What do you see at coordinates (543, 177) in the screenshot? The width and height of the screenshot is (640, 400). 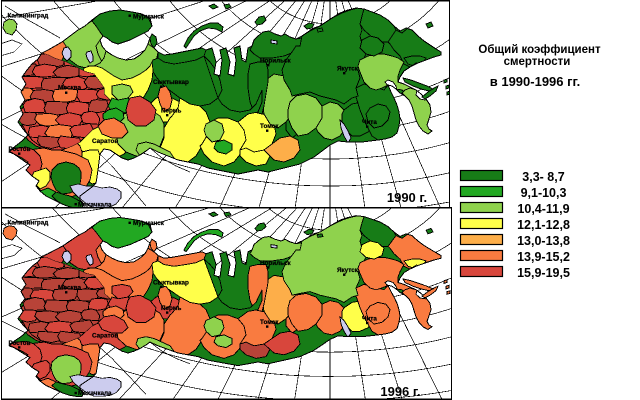 I see `svg-text: 3,3- 8,7` at bounding box center [543, 177].